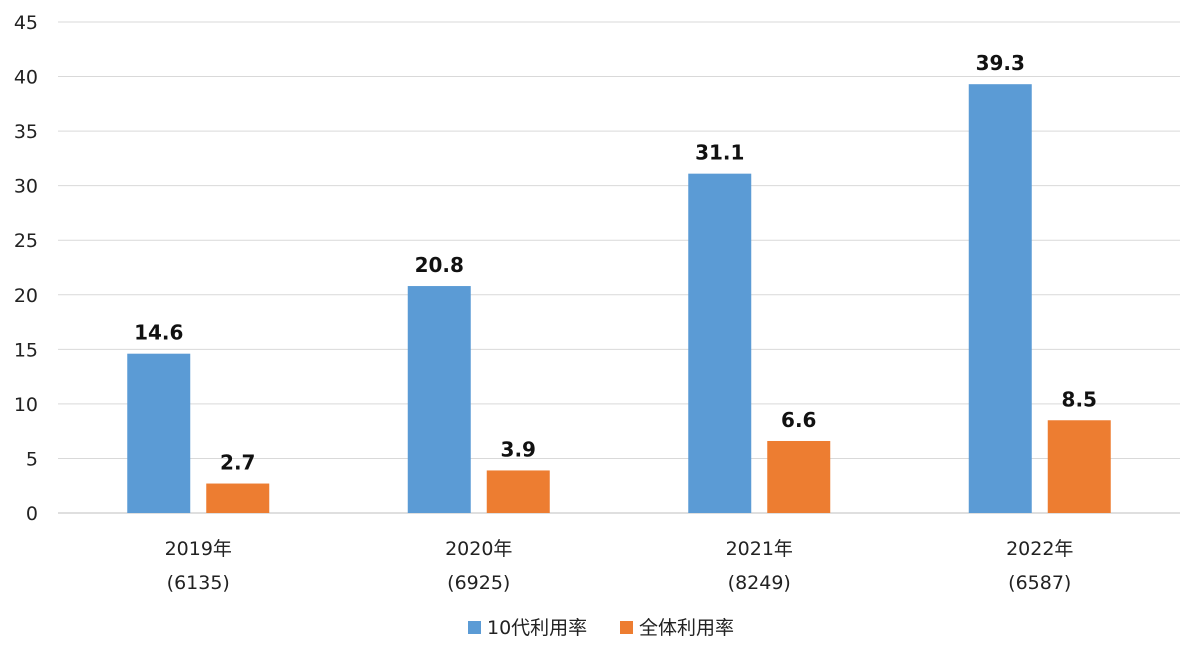 Image resolution: width=1200 pixels, height=660 pixels. I want to click on data-label: 14.6, so click(158, 333).